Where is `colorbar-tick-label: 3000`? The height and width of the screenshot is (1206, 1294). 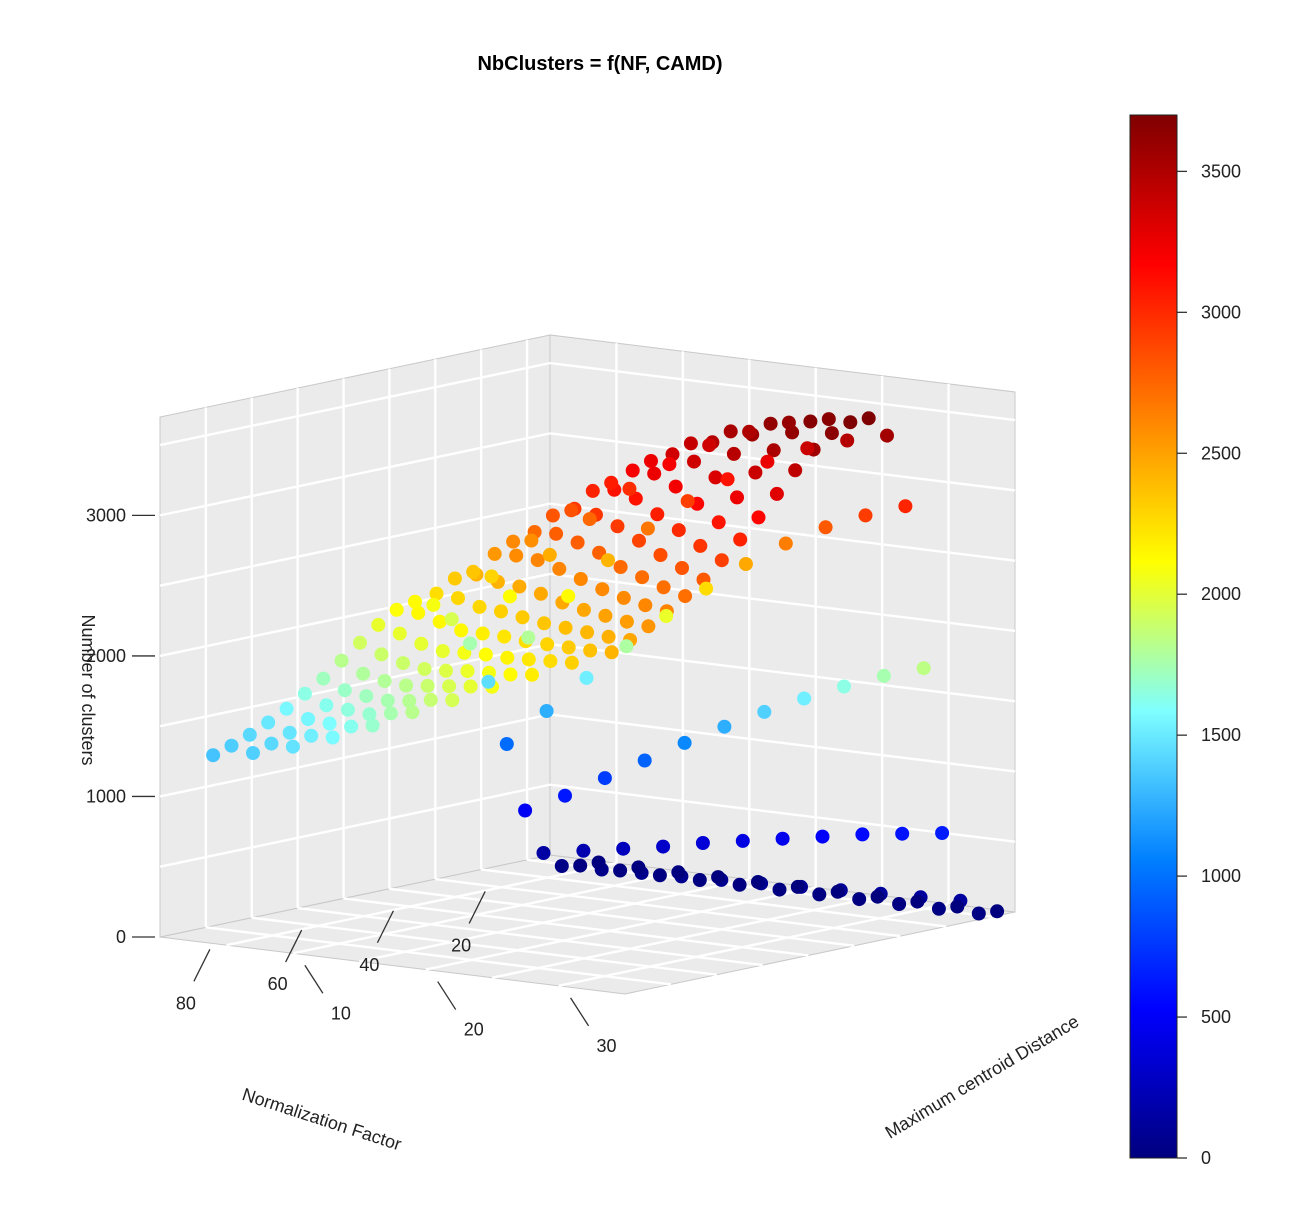 colorbar-tick-label: 3000 is located at coordinates (1221, 312).